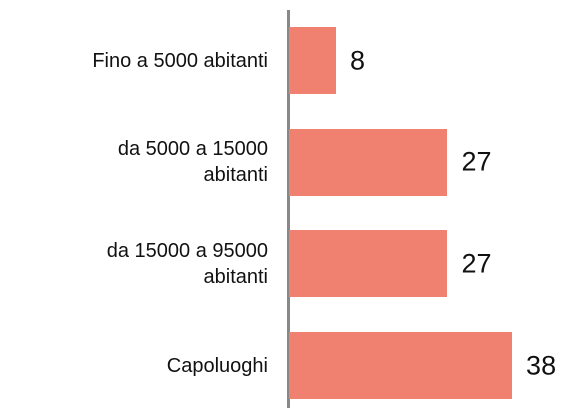 This screenshot has width=571, height=408. What do you see at coordinates (541, 365) in the screenshot?
I see `value-label: 38` at bounding box center [541, 365].